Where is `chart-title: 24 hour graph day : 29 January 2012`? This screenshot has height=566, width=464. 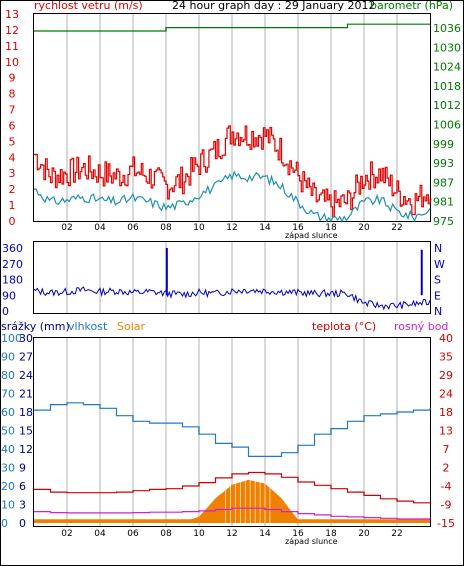
chart-title: 24 hour graph day : 29 January 2012 is located at coordinates (274, 6).